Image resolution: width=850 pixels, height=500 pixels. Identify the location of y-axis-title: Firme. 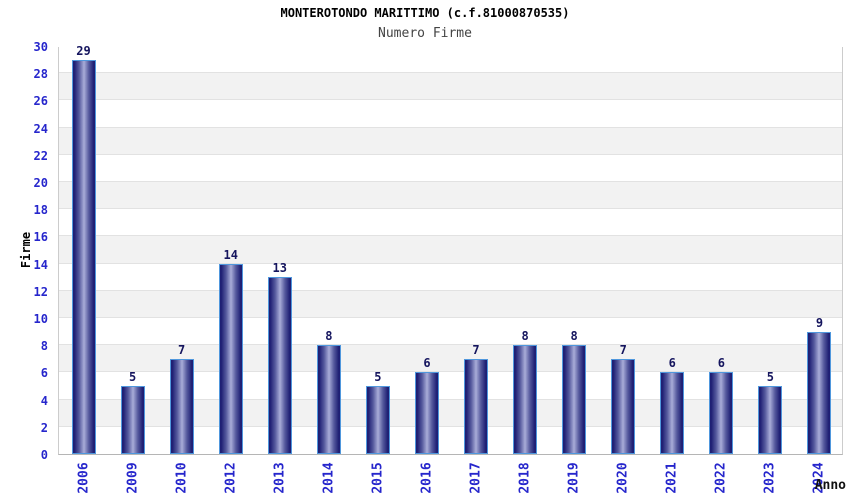
(26, 250).